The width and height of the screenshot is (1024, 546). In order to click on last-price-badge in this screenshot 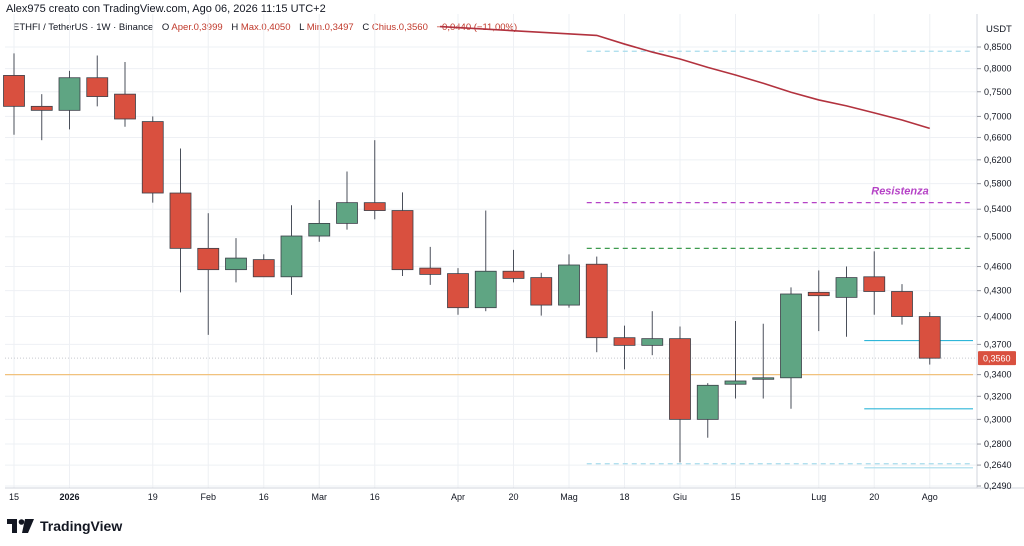, I will do `click(997, 358)`.